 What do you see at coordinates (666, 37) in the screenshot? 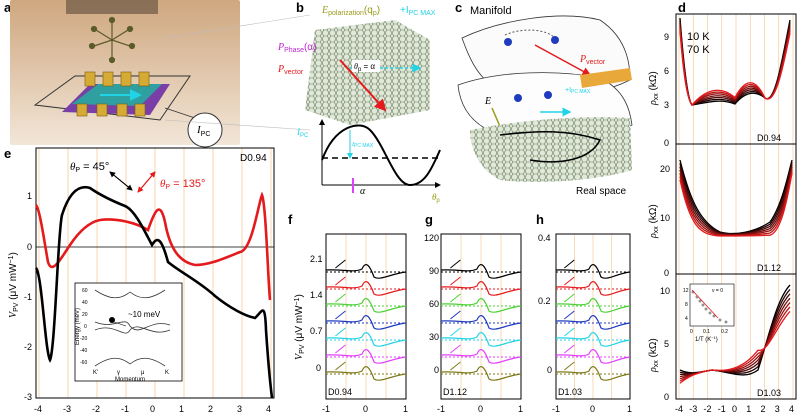
I see `panel-d-top-ytick: 9` at bounding box center [666, 37].